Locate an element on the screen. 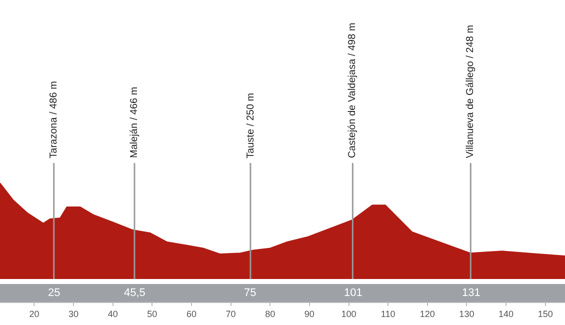 This screenshot has height=325, width=565. x-tick-label: 80 is located at coordinates (270, 313).